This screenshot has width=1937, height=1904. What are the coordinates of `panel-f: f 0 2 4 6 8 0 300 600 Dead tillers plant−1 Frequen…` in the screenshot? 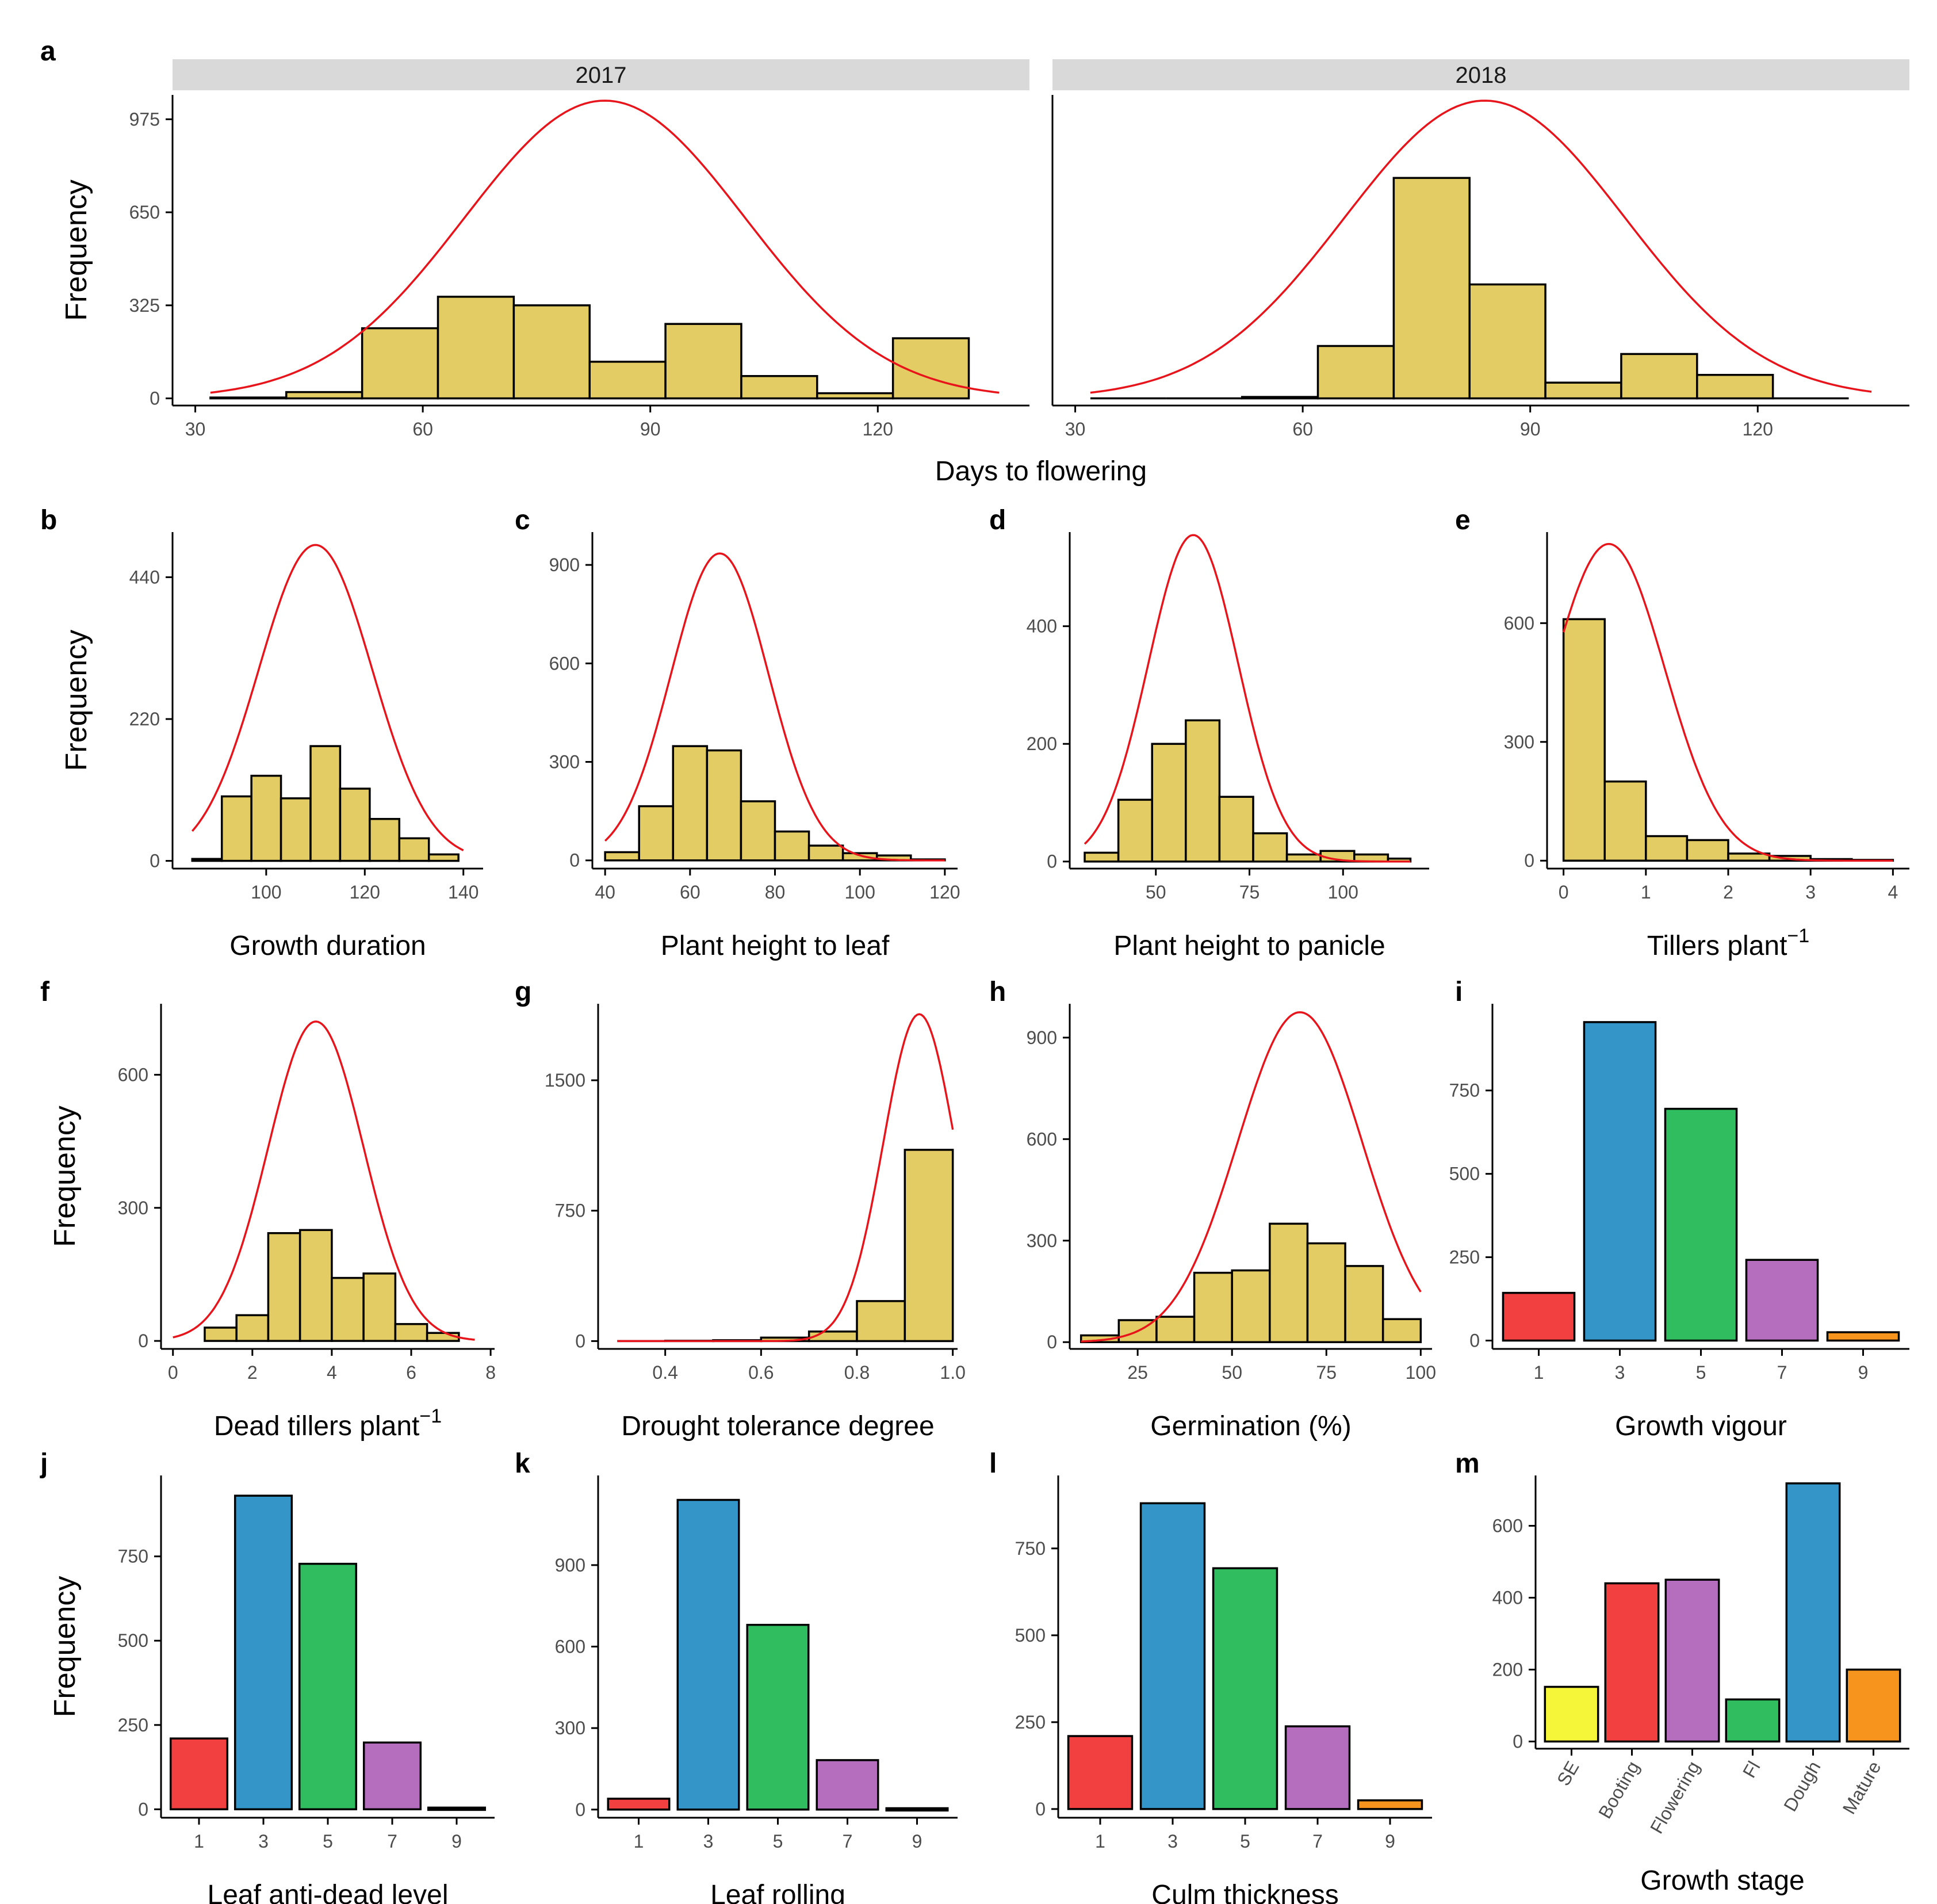 It's located at (268, 1210).